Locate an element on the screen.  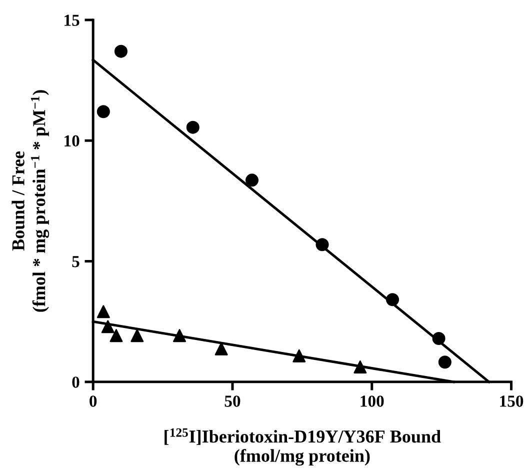
y-tick-label: 0 is located at coordinates (76, 382).